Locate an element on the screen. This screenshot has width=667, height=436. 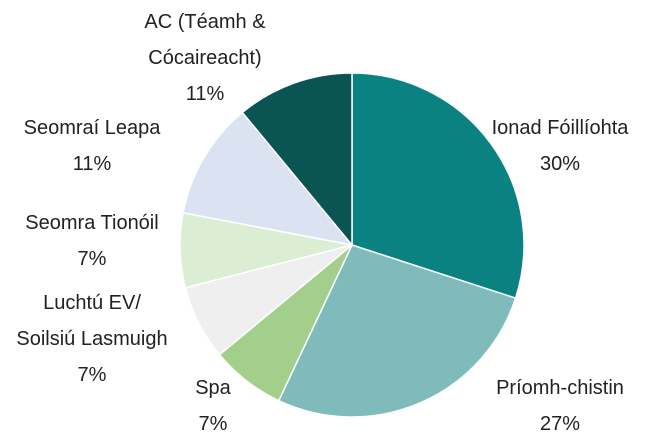
category-name: Seomra Tionóil is located at coordinates (92, 223).